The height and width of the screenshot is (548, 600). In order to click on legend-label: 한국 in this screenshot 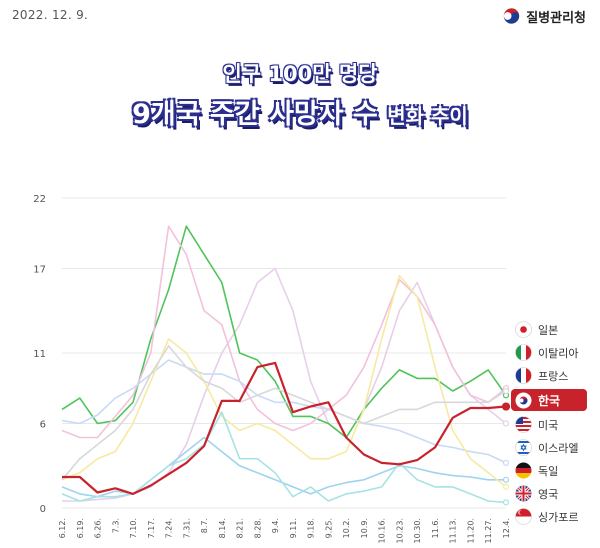, I will do `click(549, 400)`.